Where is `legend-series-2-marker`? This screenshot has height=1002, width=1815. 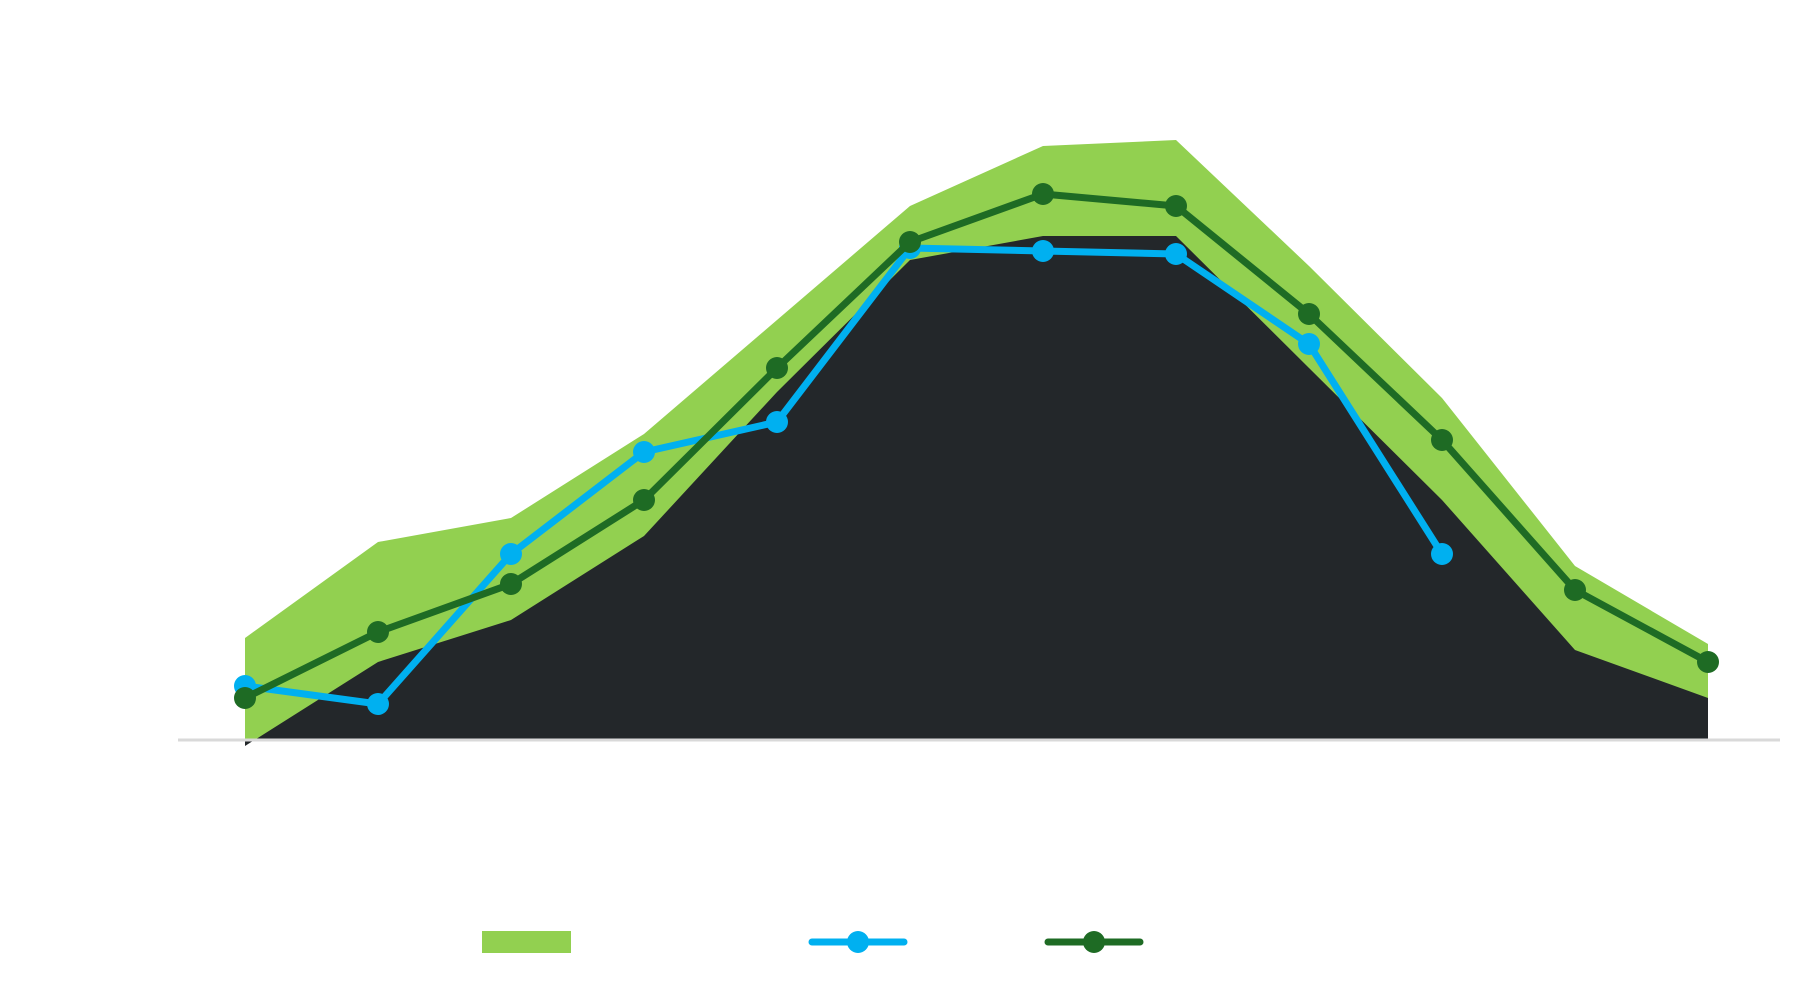 legend-series-2-marker is located at coordinates (1094, 942).